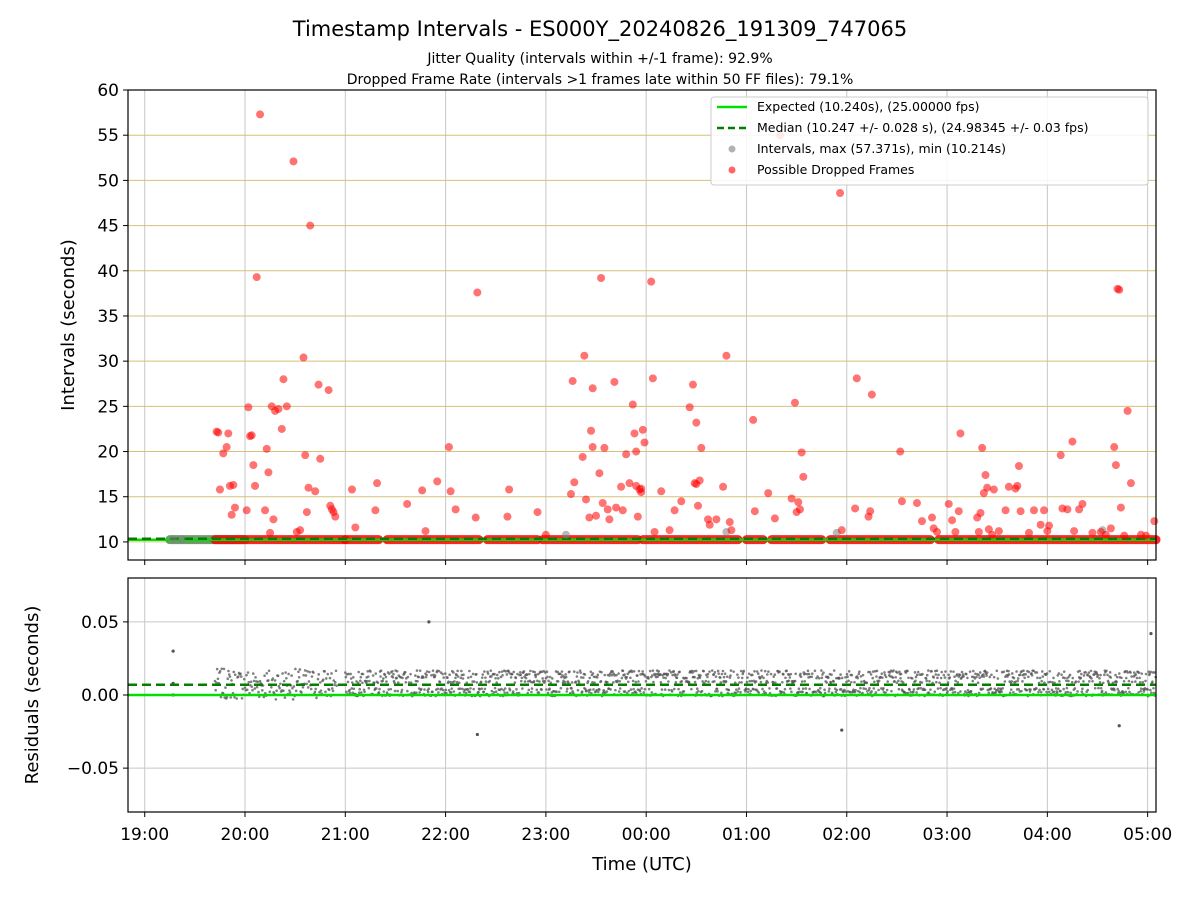  I want to click on x-tick-label: 01:00, so click(746, 835).